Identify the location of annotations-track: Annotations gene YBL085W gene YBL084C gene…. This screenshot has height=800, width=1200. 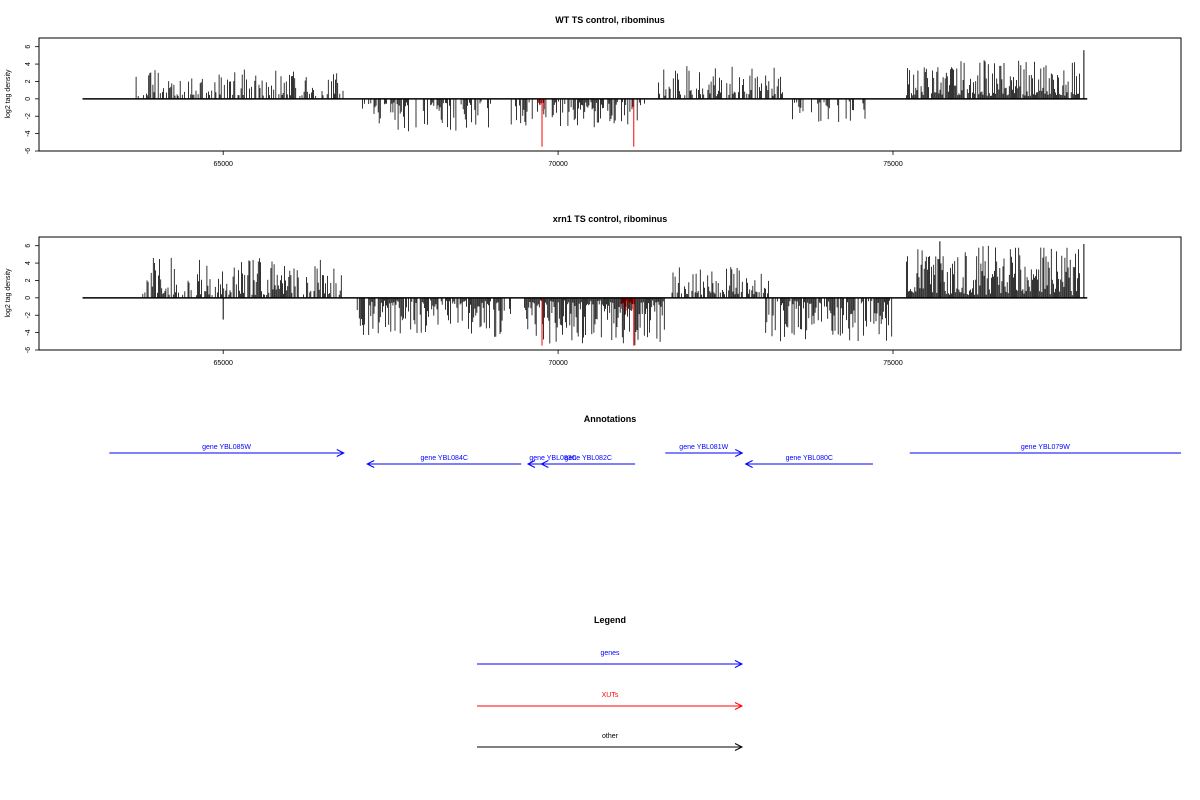
(645, 441).